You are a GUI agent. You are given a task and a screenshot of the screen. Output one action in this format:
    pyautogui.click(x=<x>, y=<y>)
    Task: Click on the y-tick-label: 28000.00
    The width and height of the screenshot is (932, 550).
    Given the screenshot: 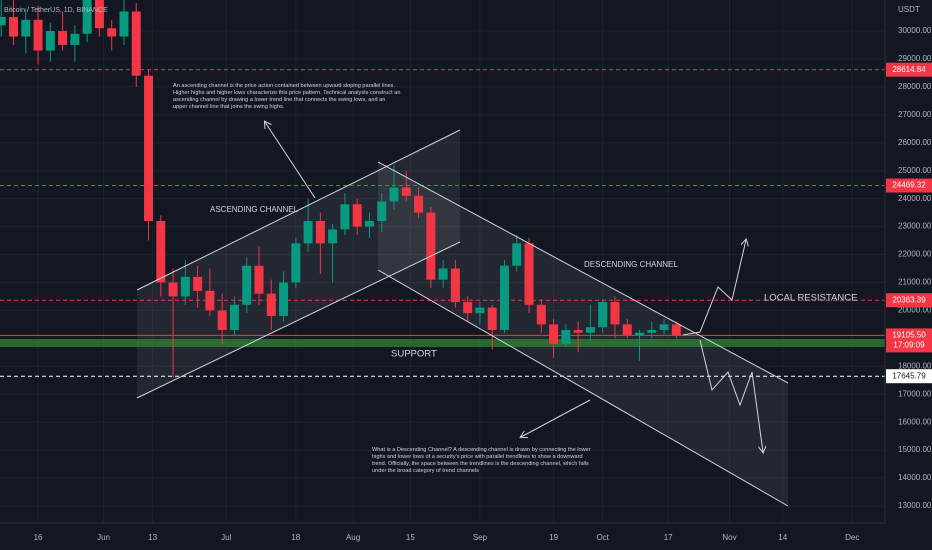 What is the action you would take?
    pyautogui.click(x=915, y=86)
    